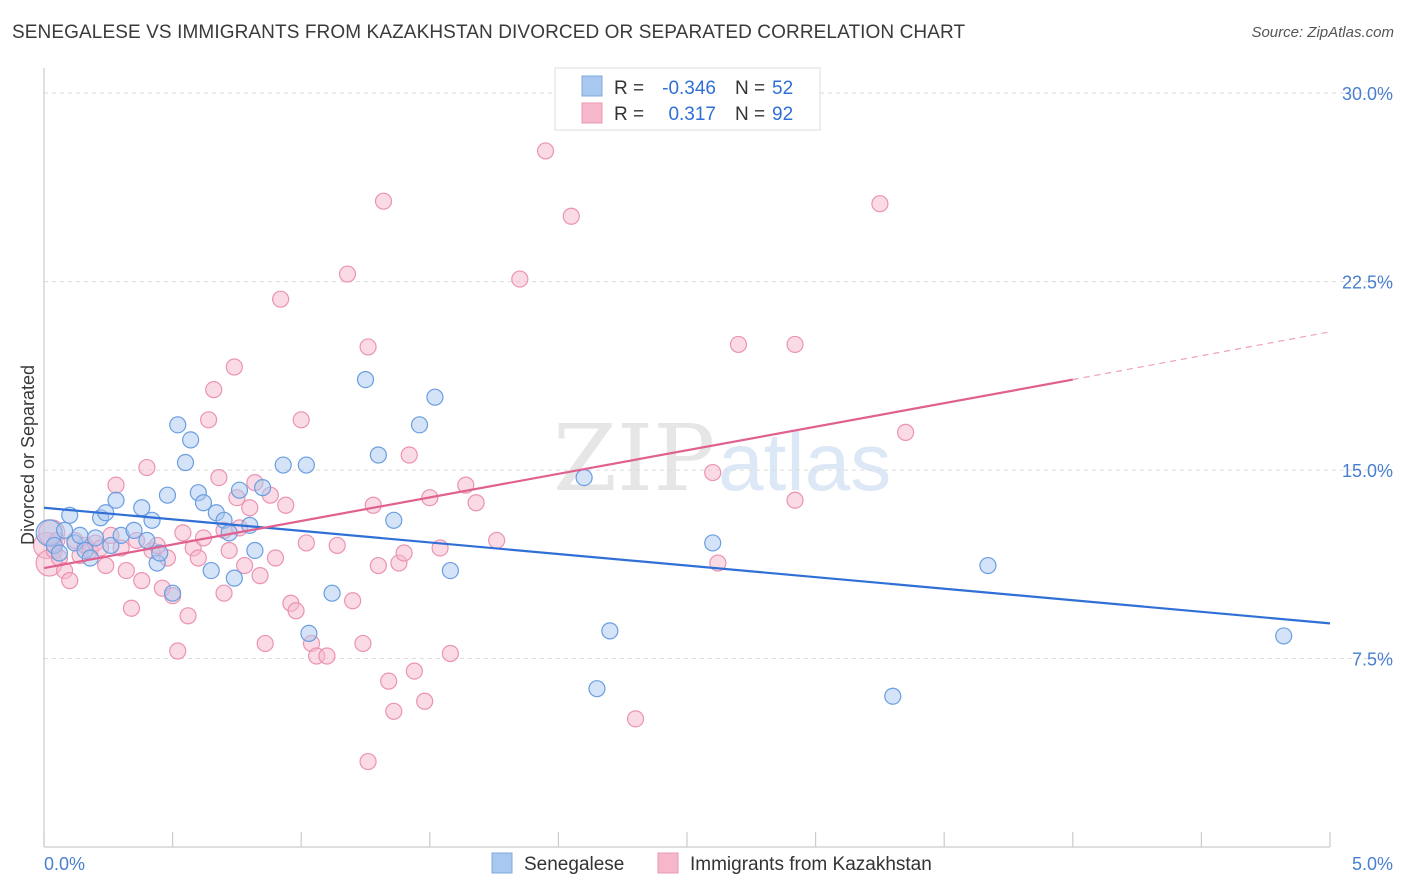  I want to click on watermark-zip: ZIP, so click(634, 458).